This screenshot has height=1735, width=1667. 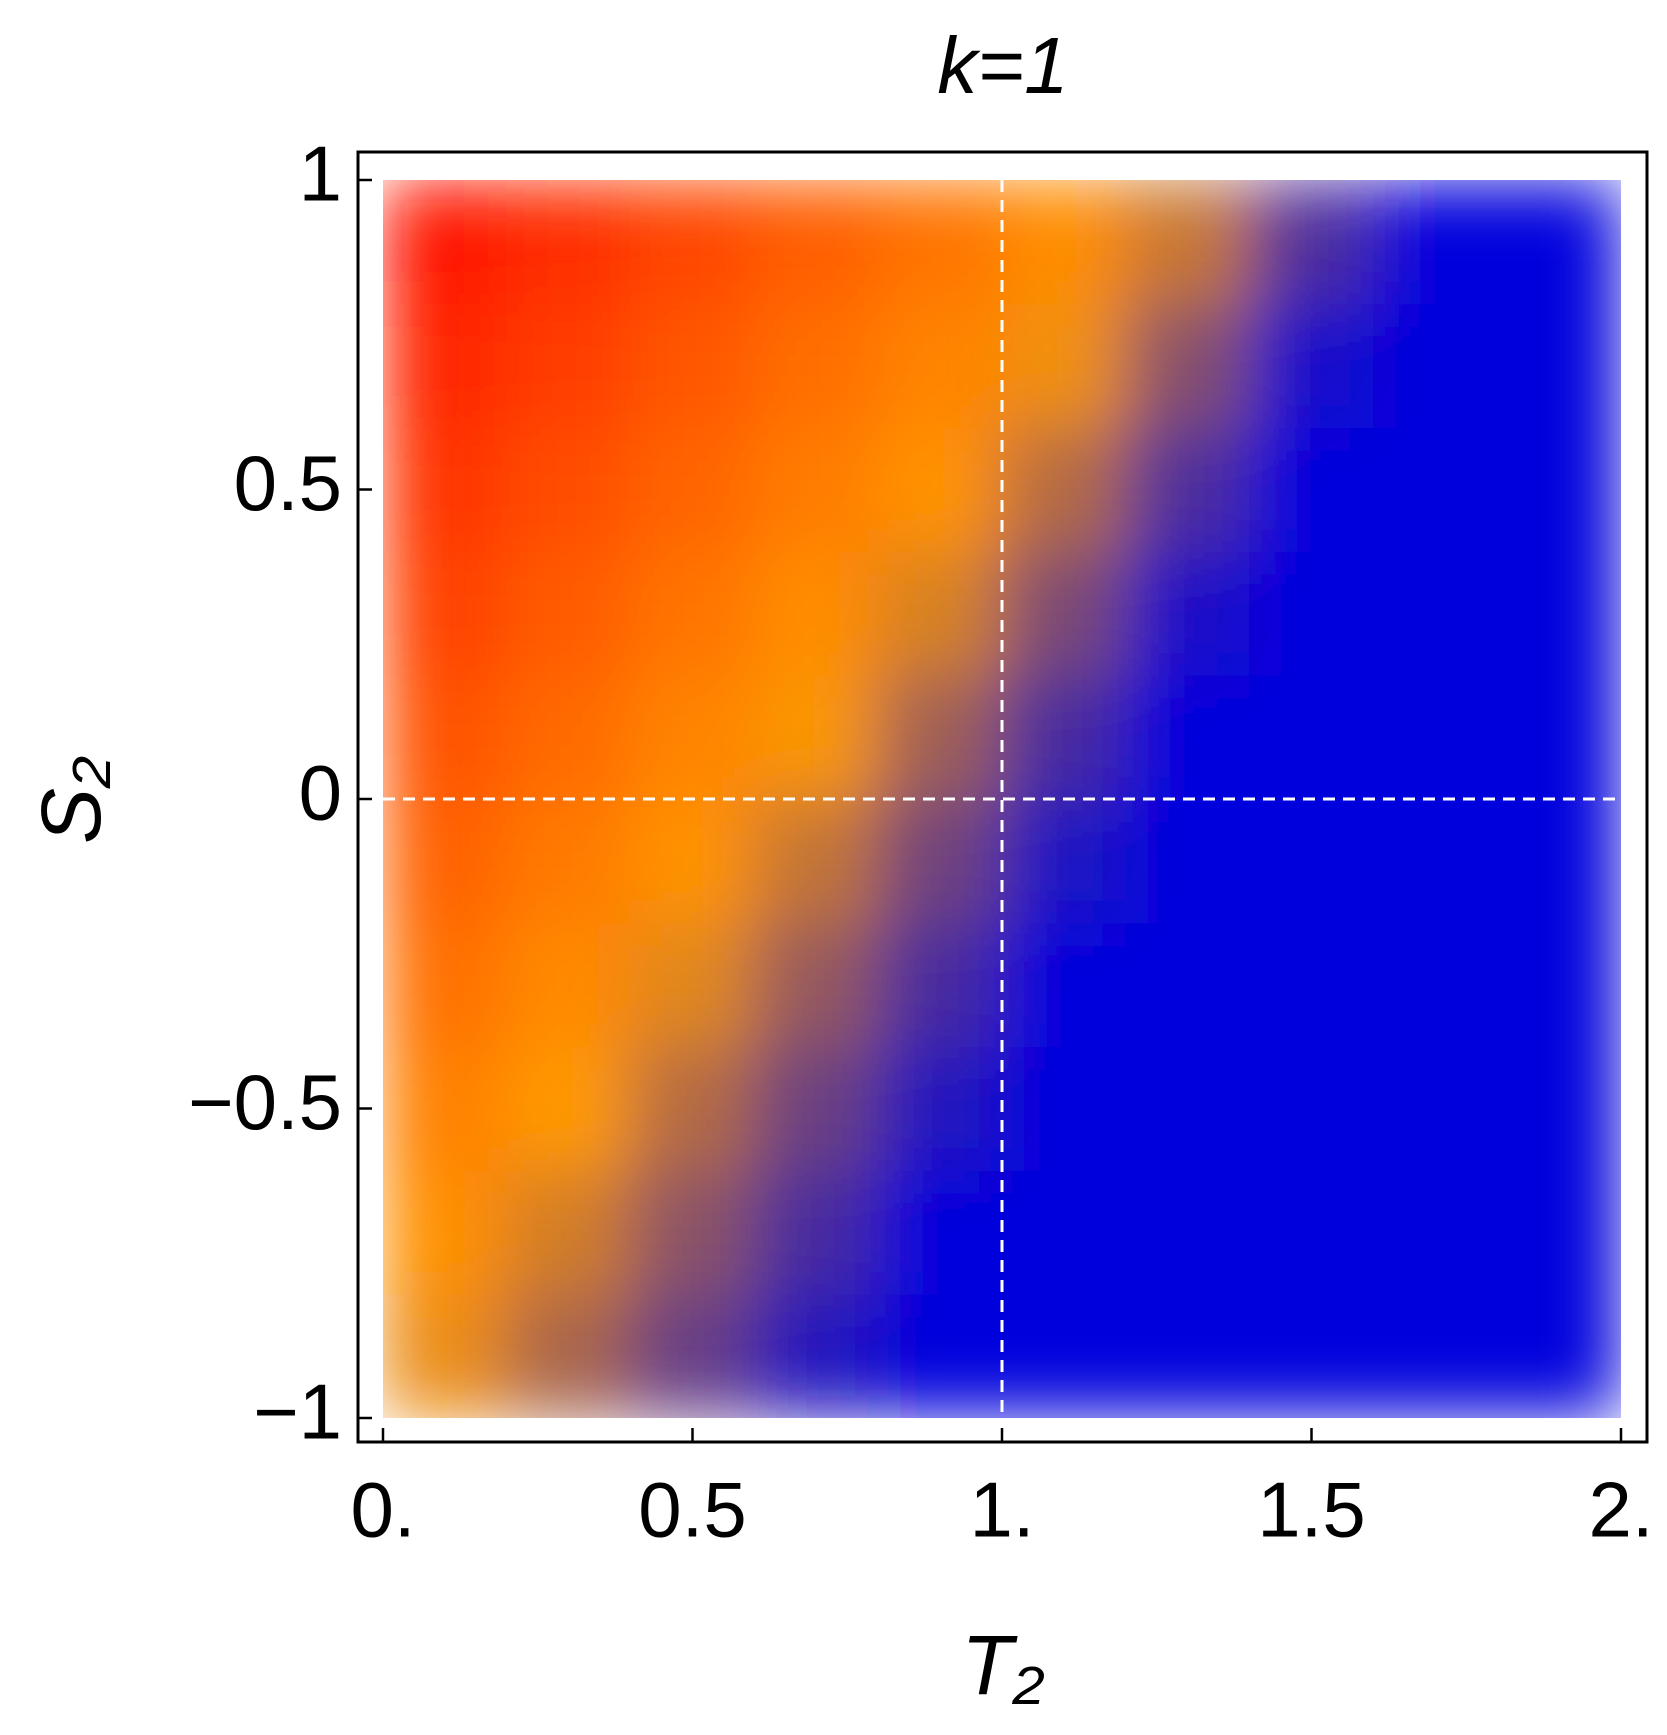 I want to click on x-tick-label: 1., so click(x=1001, y=1510).